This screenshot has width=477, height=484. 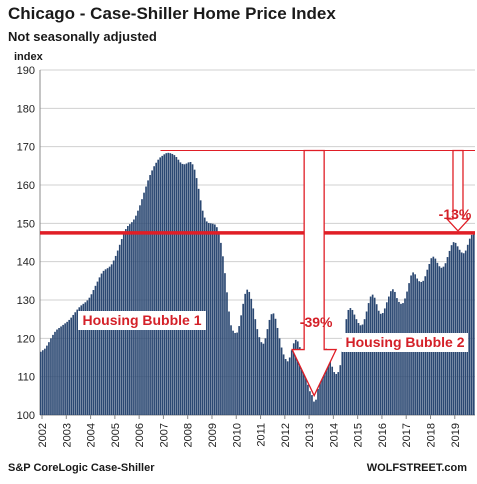 I want to click on x-tick-label: 2016, so click(x=383, y=435).